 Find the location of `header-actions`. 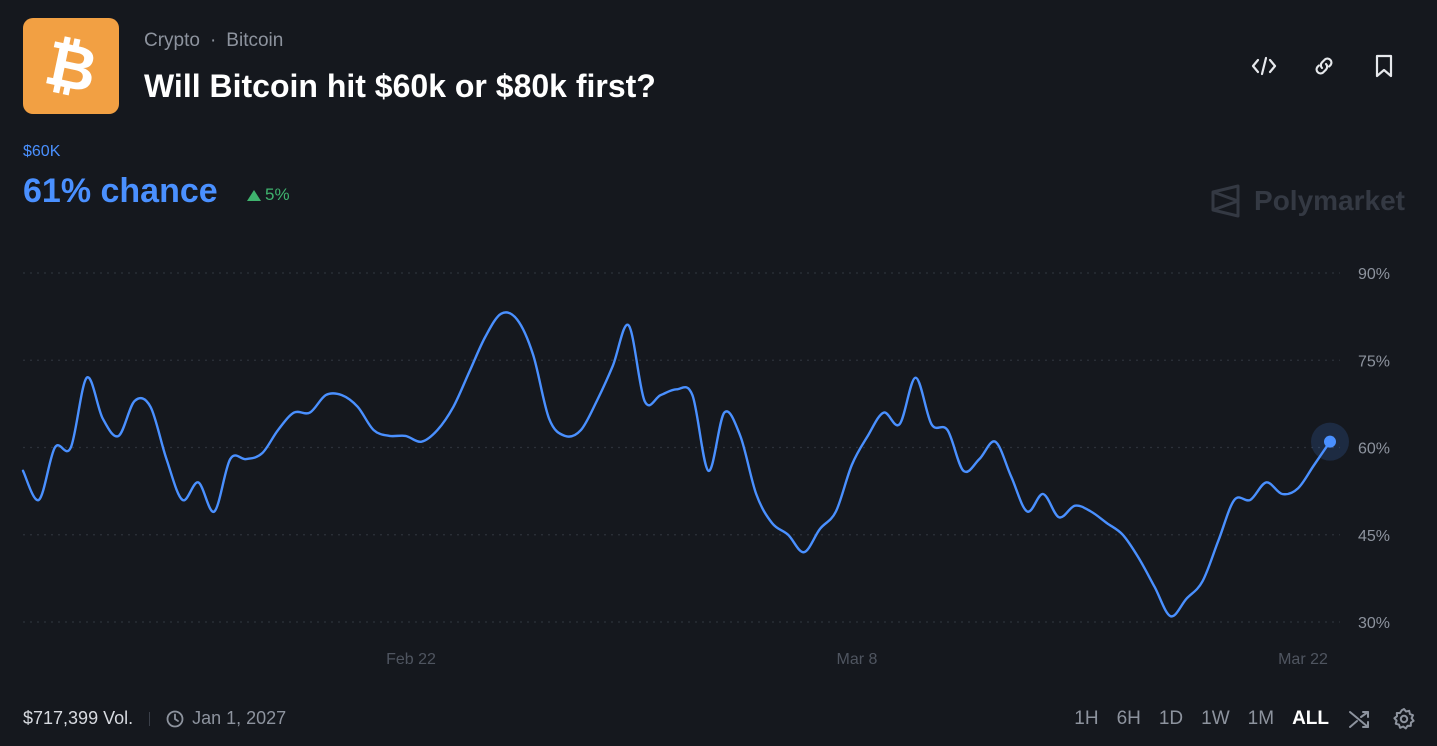

header-actions is located at coordinates (1324, 66).